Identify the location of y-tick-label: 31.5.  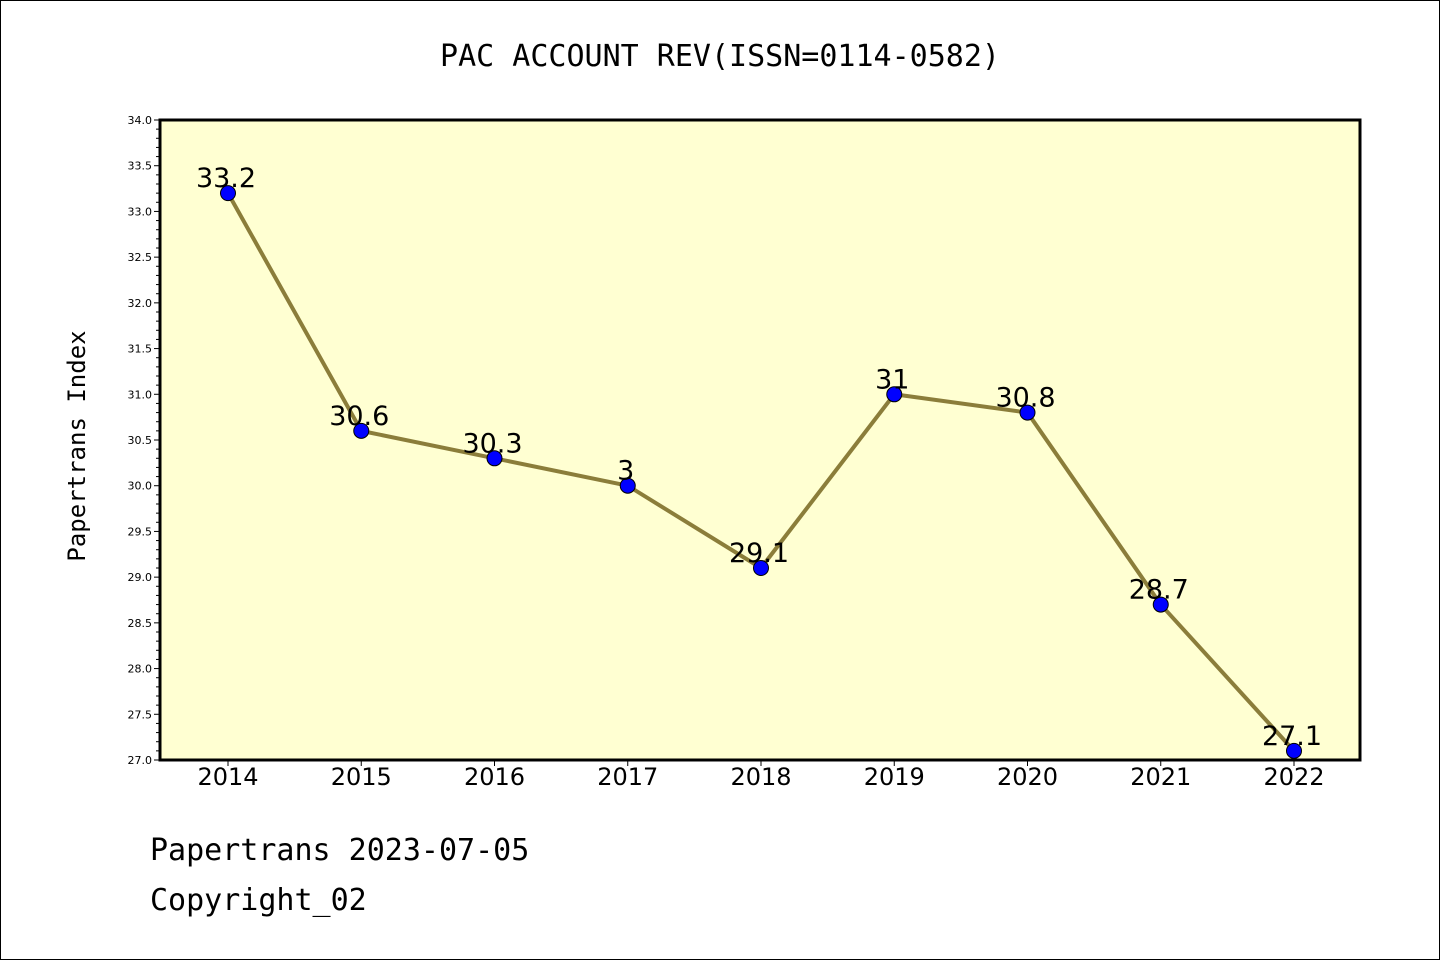
(140, 349).